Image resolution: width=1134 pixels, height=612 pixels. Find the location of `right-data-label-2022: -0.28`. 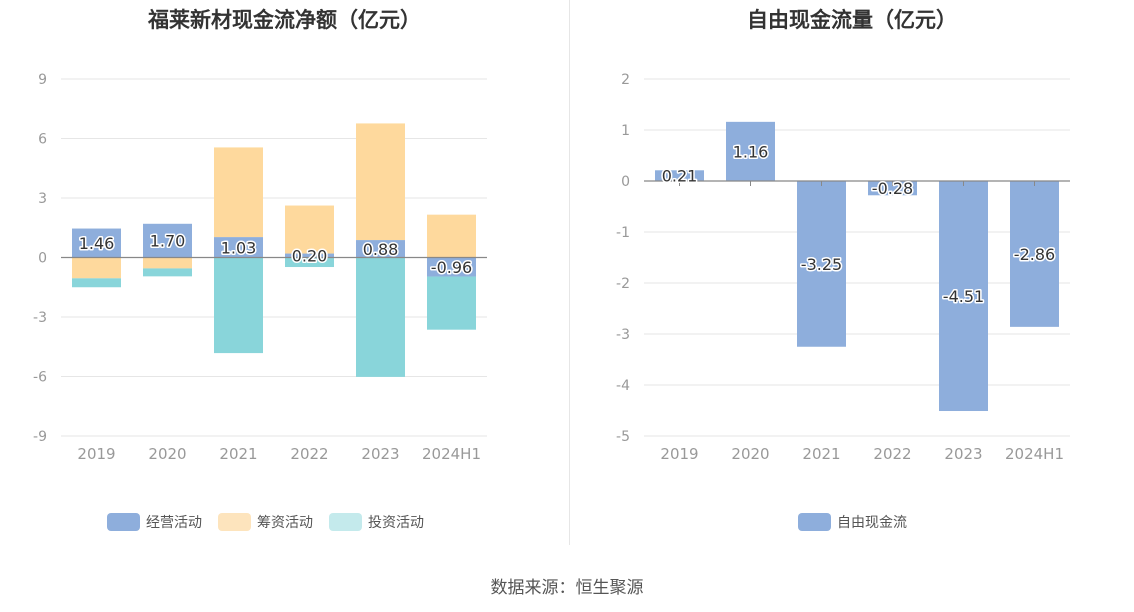

right-data-label-2022: -0.28 is located at coordinates (892, 188).